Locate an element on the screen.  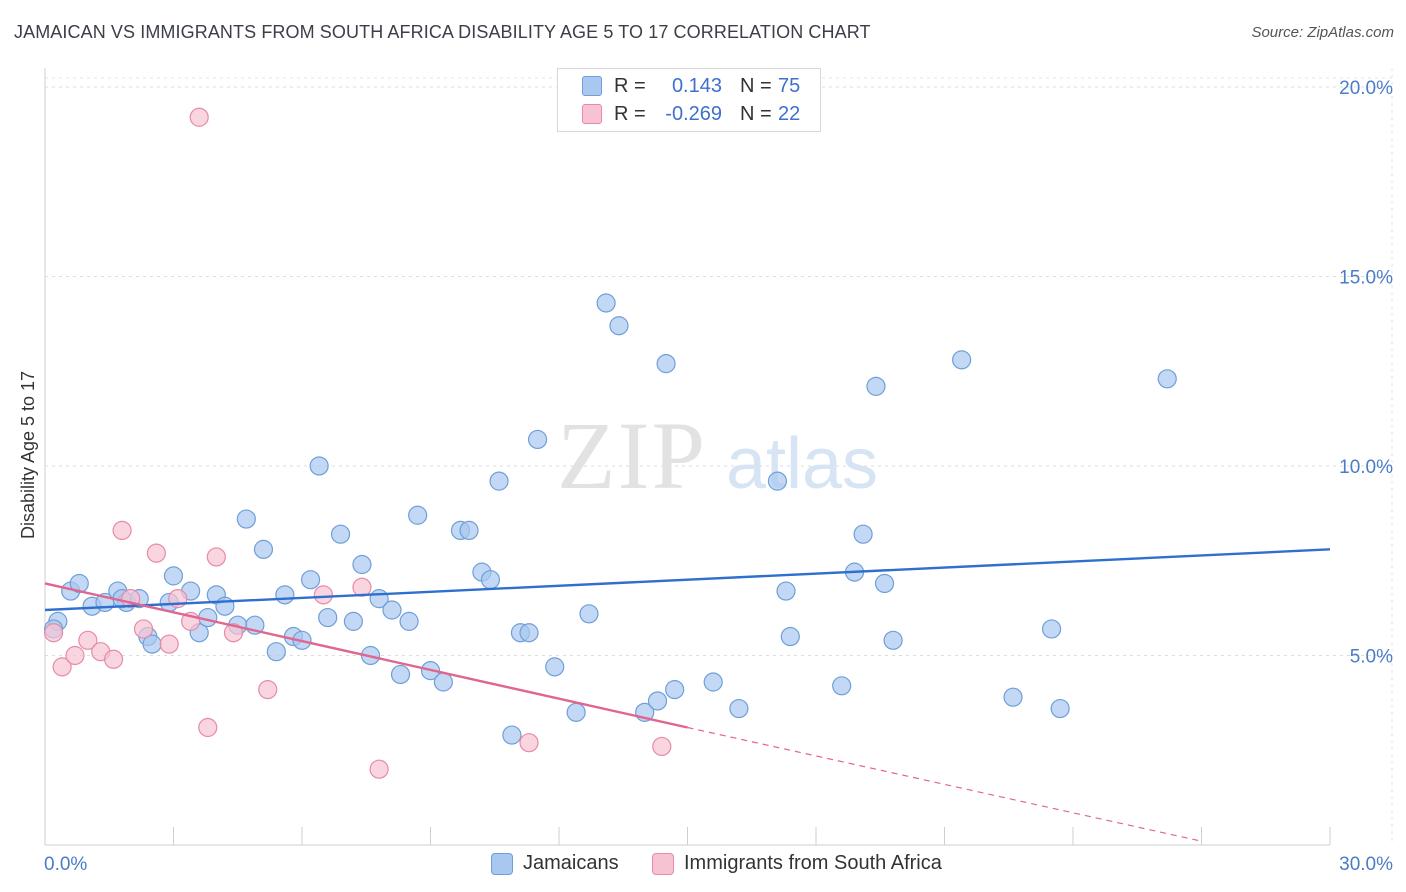
stats-legend: R = 0.143 N = 75 R = -0.269 N = 22 is located at coordinates (689, 100).